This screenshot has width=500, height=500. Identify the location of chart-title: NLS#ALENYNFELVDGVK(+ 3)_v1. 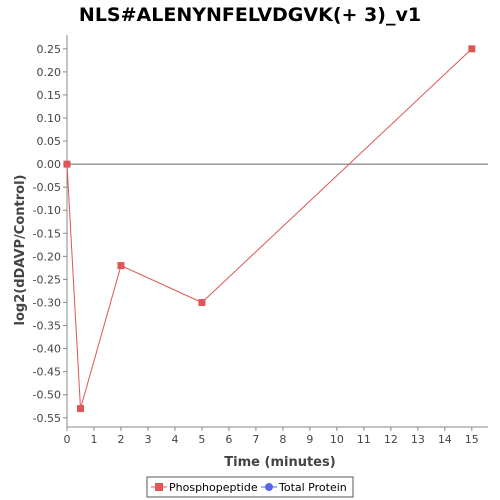
(250, 15).